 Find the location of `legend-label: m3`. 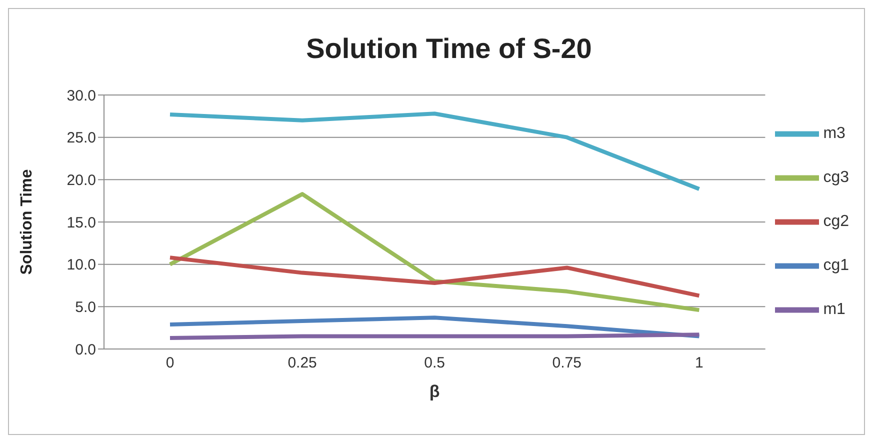

legend-label: m3 is located at coordinates (834, 133).